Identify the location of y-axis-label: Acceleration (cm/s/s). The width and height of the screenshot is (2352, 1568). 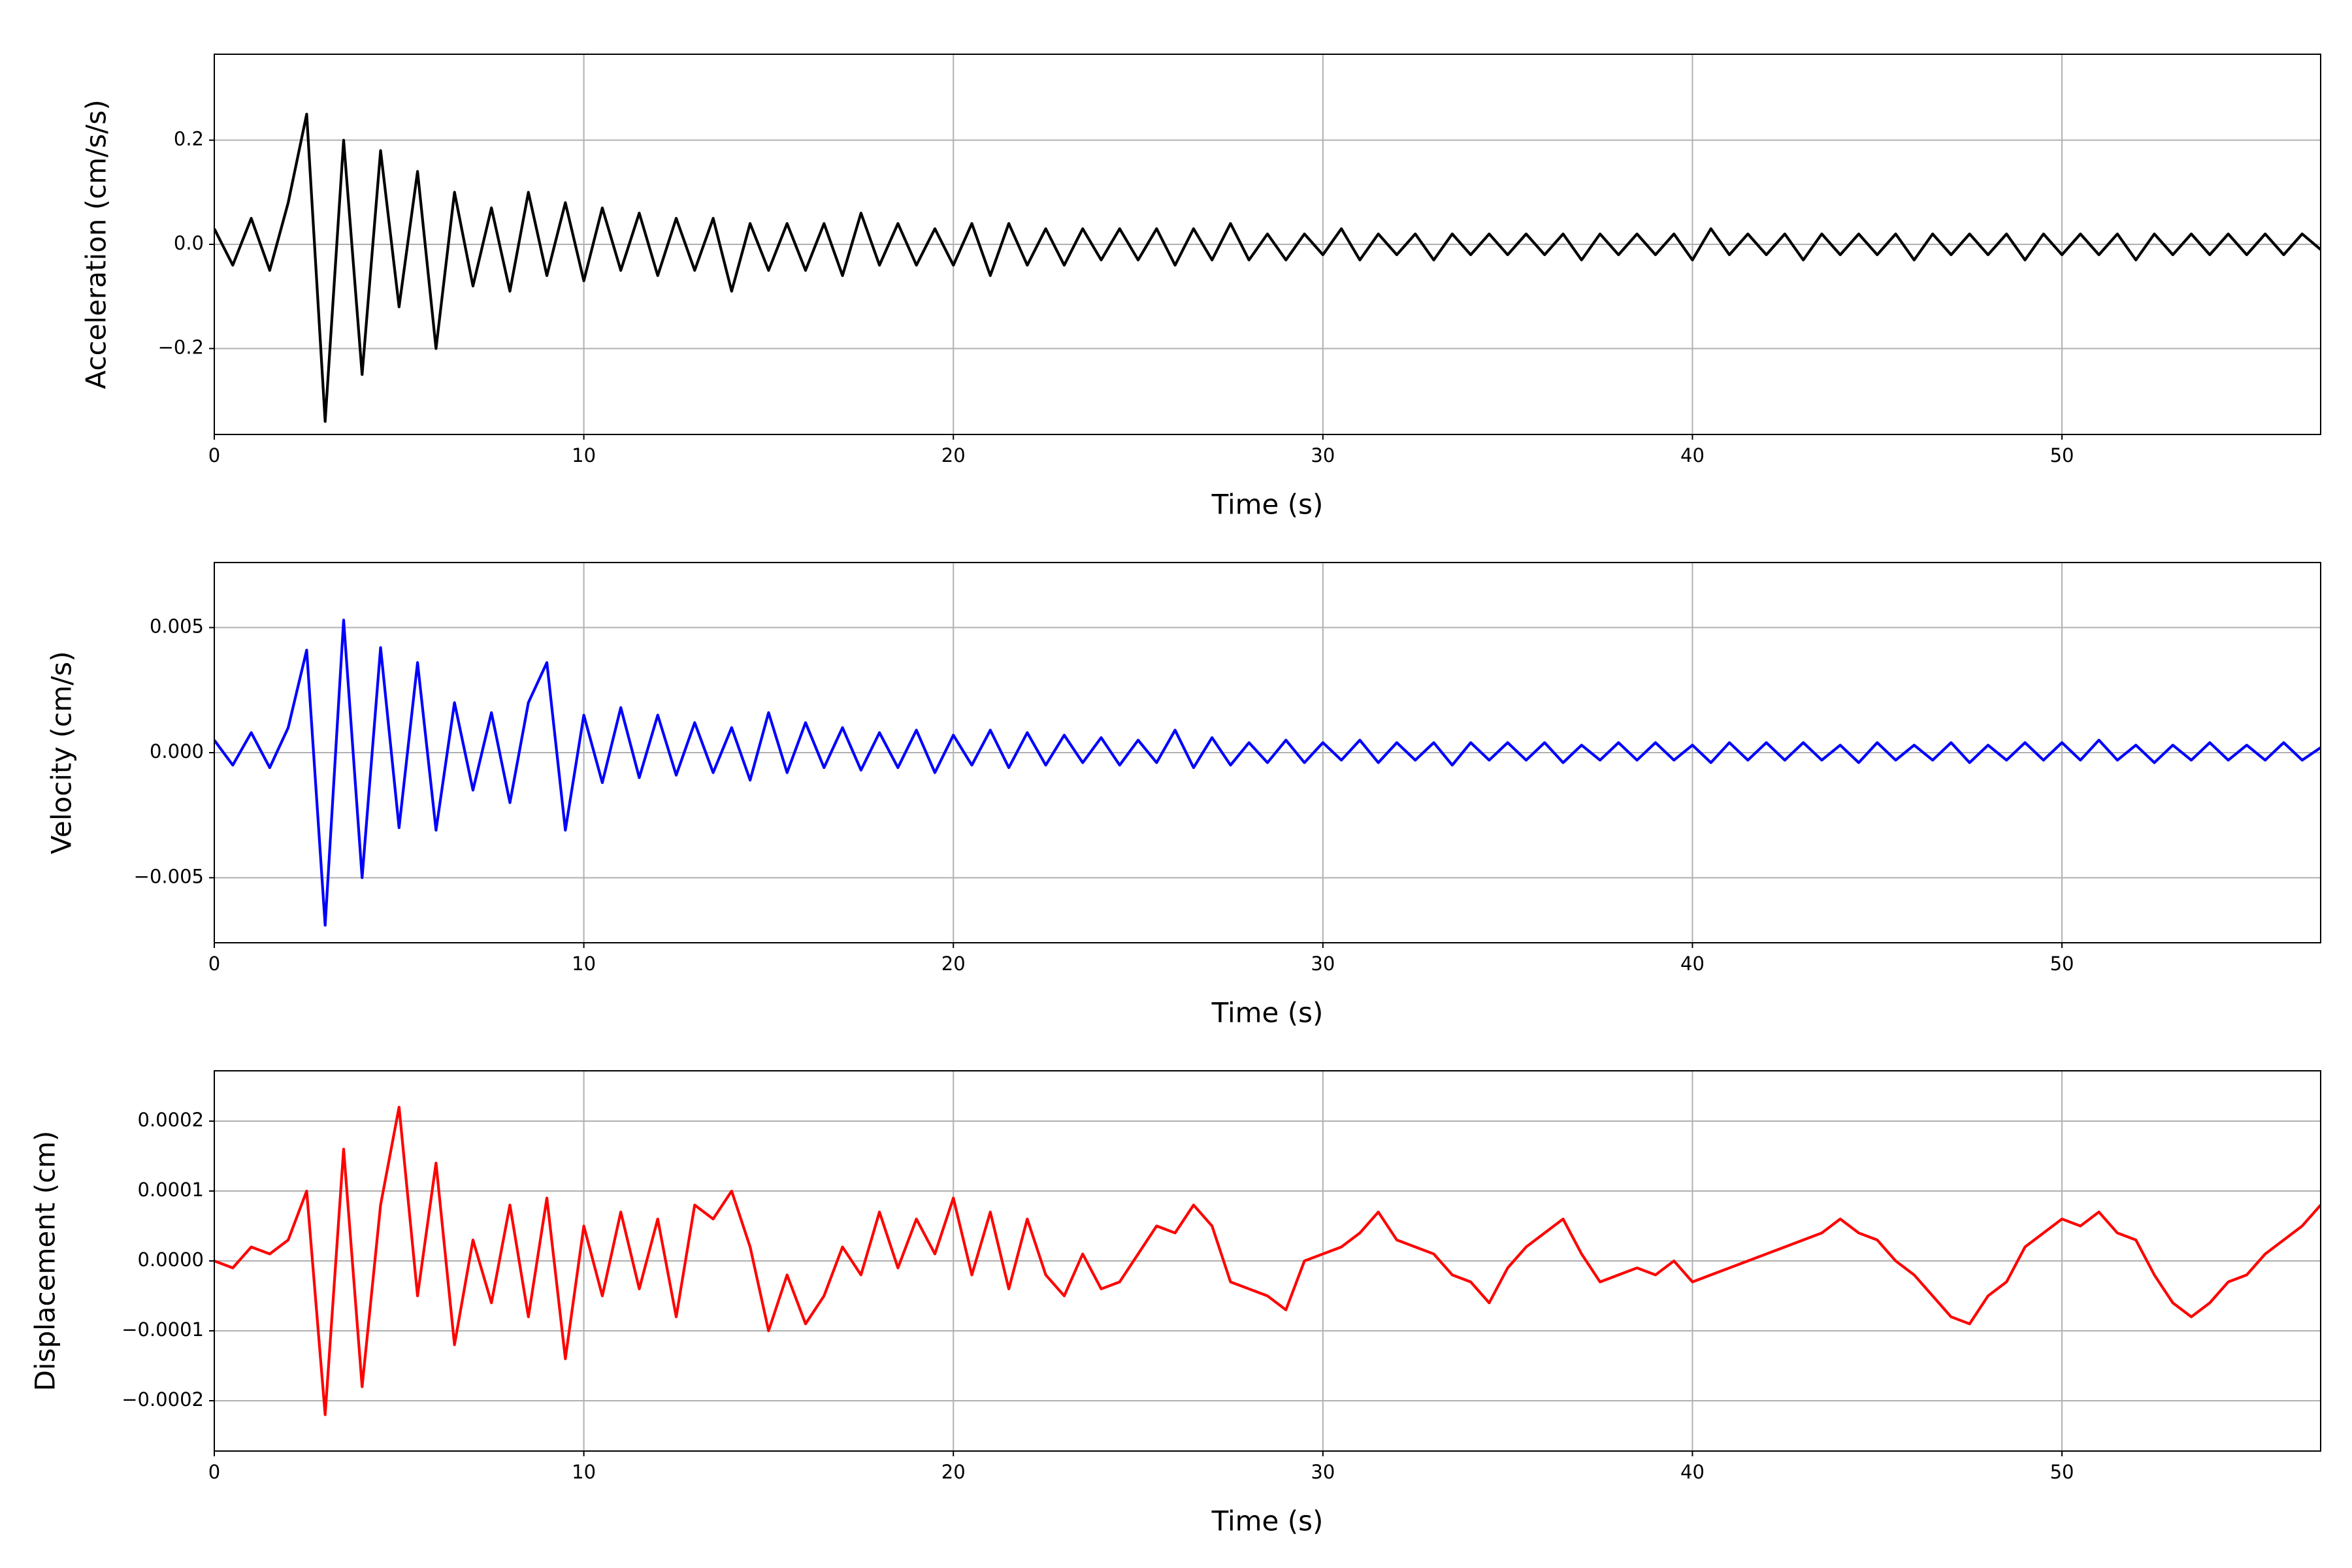
(96, 244).